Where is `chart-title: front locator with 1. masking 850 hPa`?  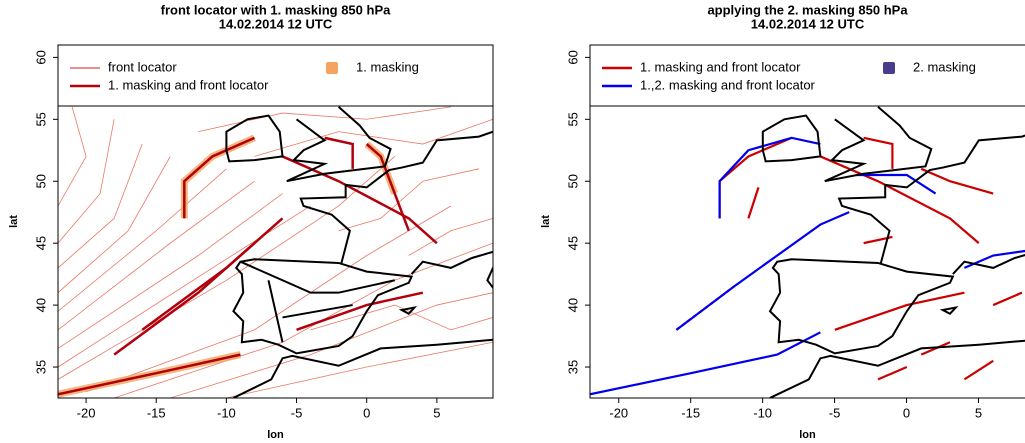 chart-title: front locator with 1. masking 850 hPa is located at coordinates (276, 9).